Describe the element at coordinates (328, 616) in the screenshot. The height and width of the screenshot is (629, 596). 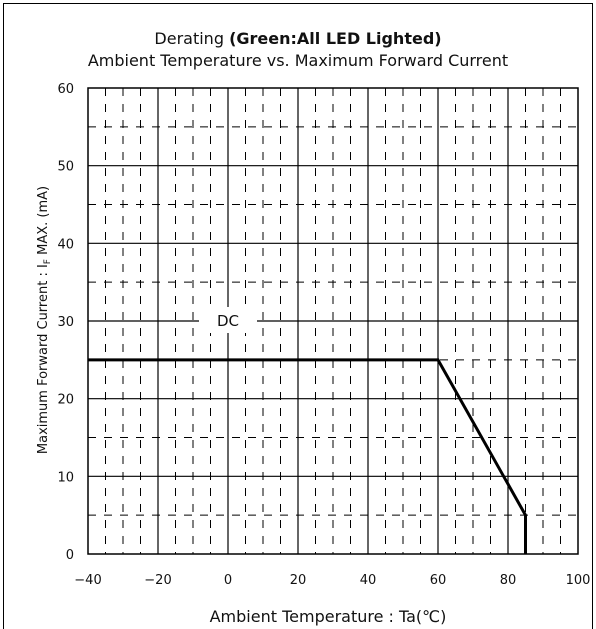
I see `x-axis-label: Ambient Temperature : Ta(℃)` at that location.